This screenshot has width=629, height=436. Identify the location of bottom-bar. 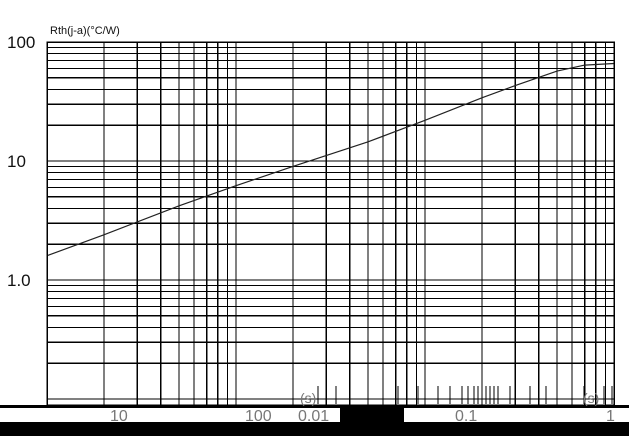
(314, 429).